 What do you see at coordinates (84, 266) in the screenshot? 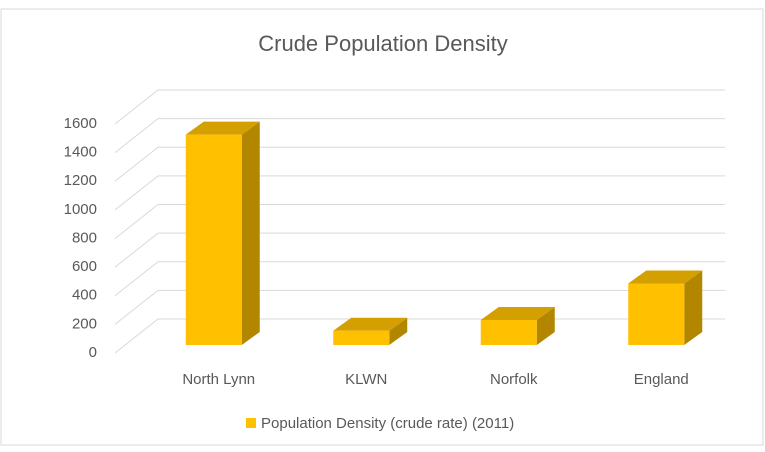
I see `y-tick-label: 600` at bounding box center [84, 266].